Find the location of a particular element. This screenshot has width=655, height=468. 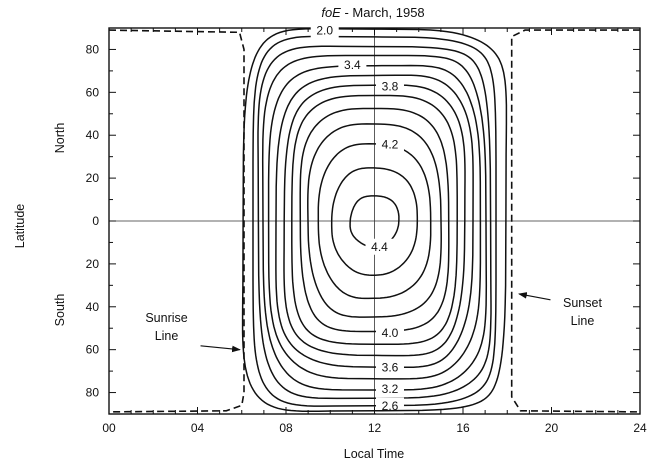

contour-label: 3.8 is located at coordinates (390, 86).